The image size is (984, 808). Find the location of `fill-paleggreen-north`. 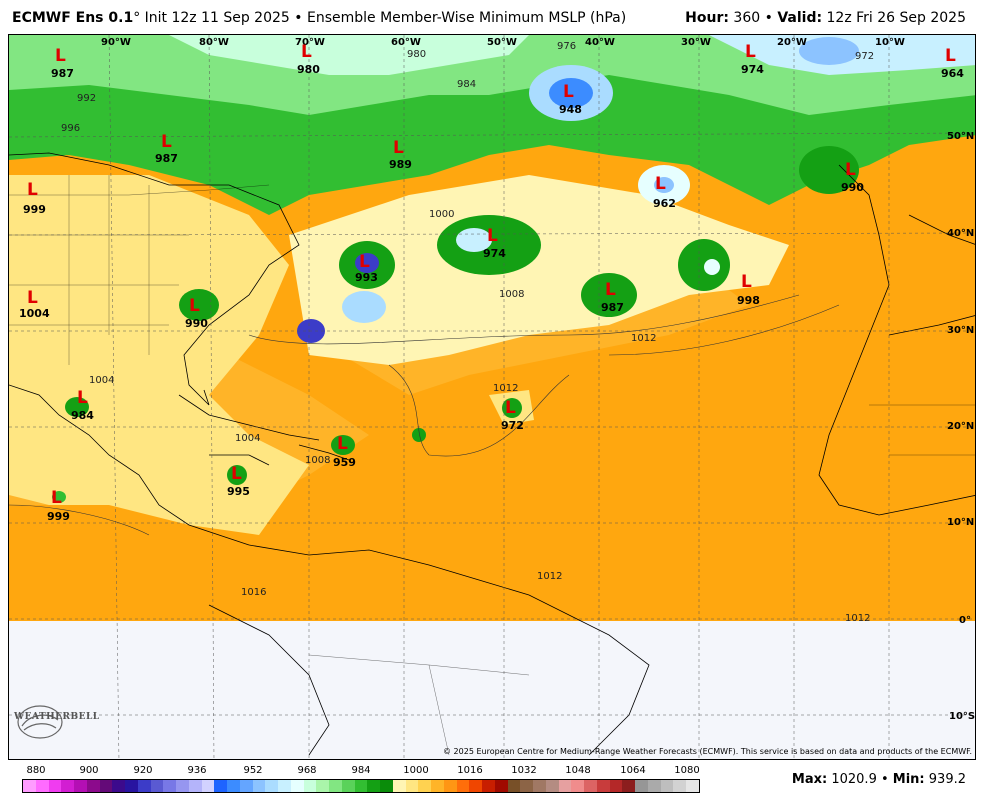

fill-paleggreen-north is located at coordinates (349, 55).